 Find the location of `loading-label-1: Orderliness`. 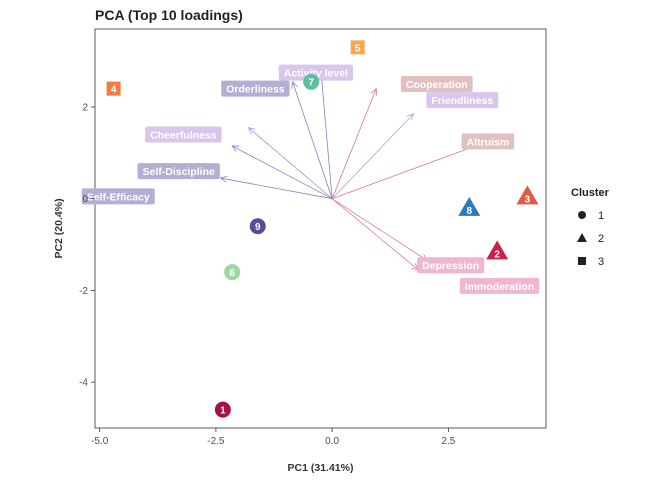

loading-label-1: Orderliness is located at coordinates (255, 88).